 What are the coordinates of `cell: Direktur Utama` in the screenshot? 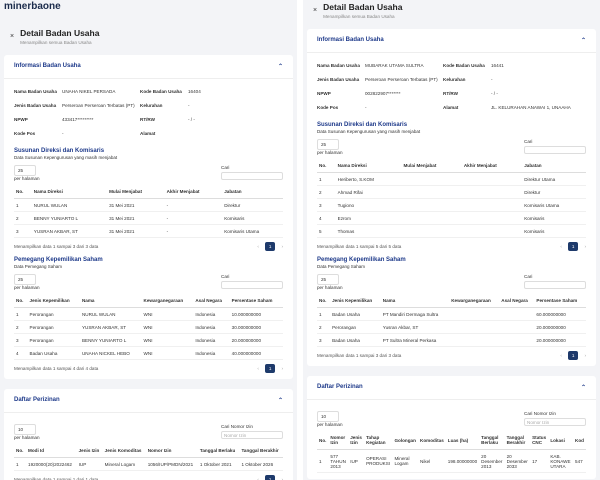 It's located at (554, 179).